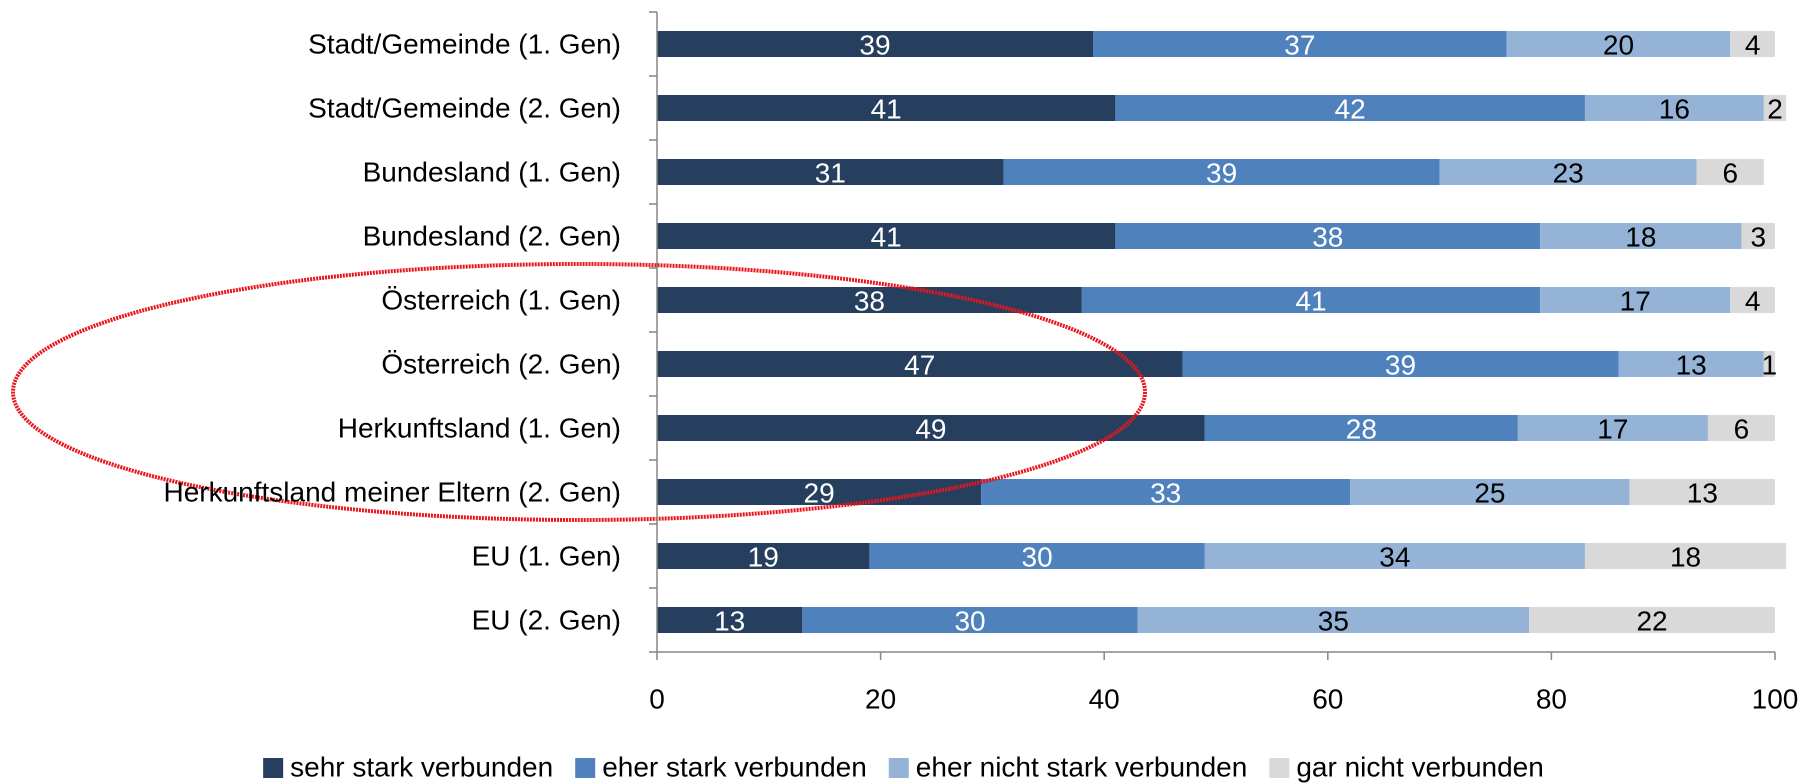 The height and width of the screenshot is (784, 1807). I want to click on value-label: 1, so click(1770, 364).